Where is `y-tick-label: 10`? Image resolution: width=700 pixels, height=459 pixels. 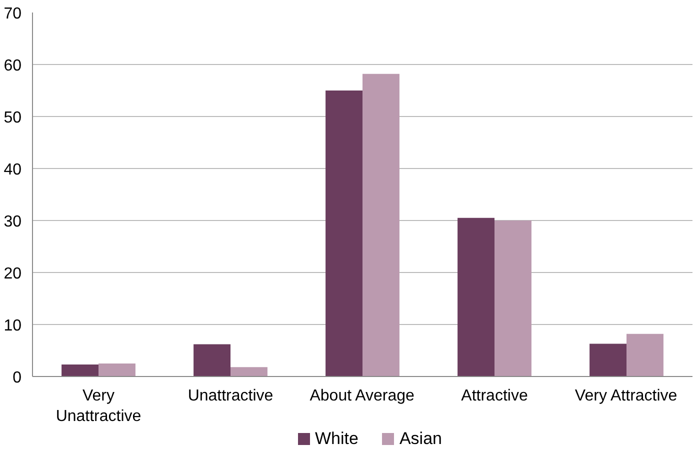
y-tick-label: 10 is located at coordinates (13, 326).